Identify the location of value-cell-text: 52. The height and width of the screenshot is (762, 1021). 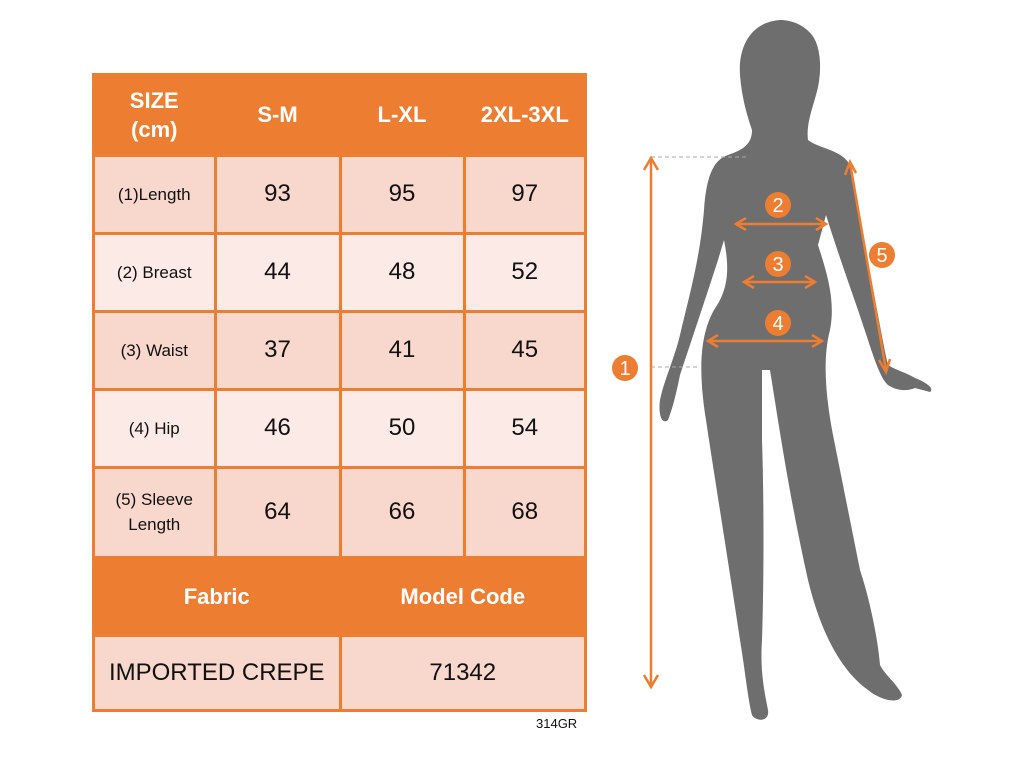
(525, 271).